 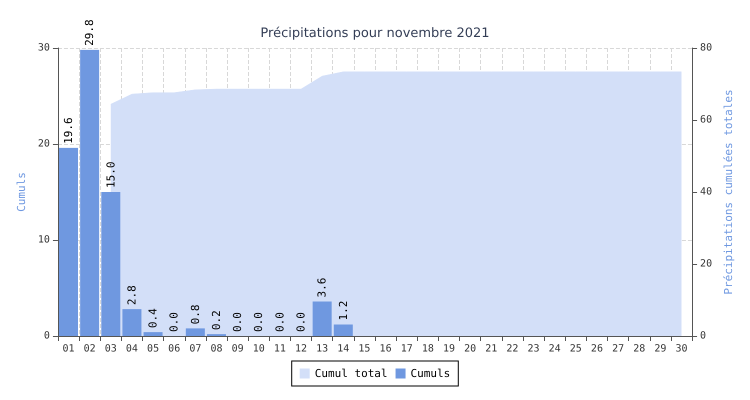 What do you see at coordinates (386, 349) in the screenshot?
I see `x-tick-label: 16` at bounding box center [386, 349].